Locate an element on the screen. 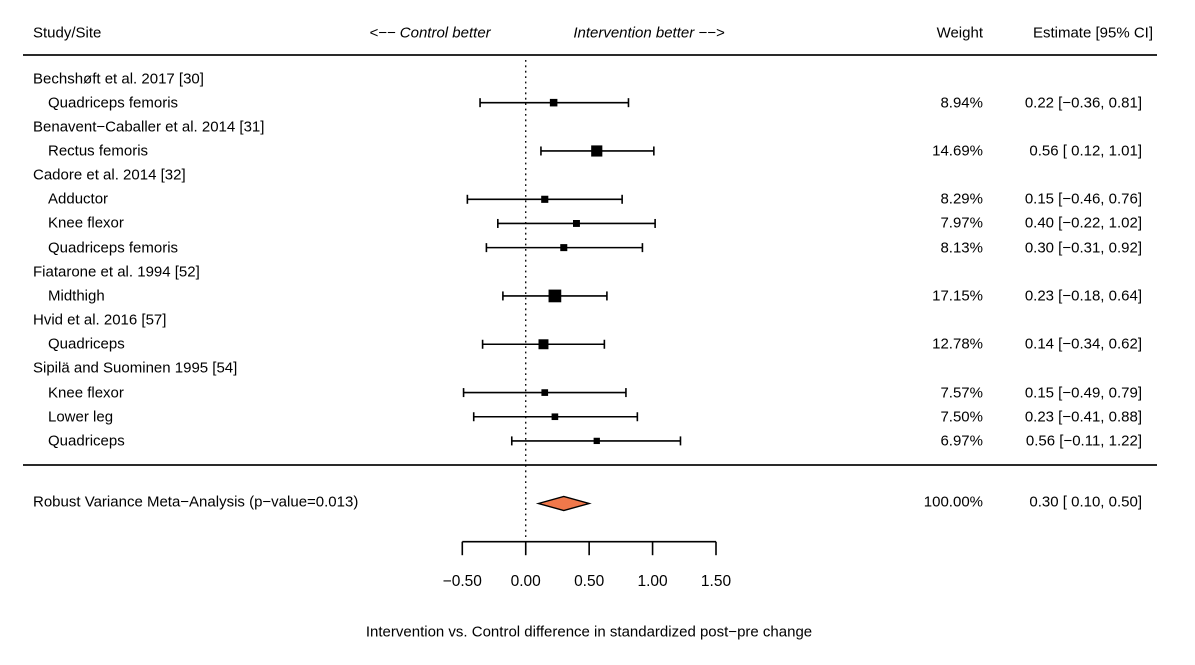 Image resolution: width=1195 pixels, height=665 pixels. estimate-value: 0.22 [−0.36, 0.81] is located at coordinates (1083, 103).